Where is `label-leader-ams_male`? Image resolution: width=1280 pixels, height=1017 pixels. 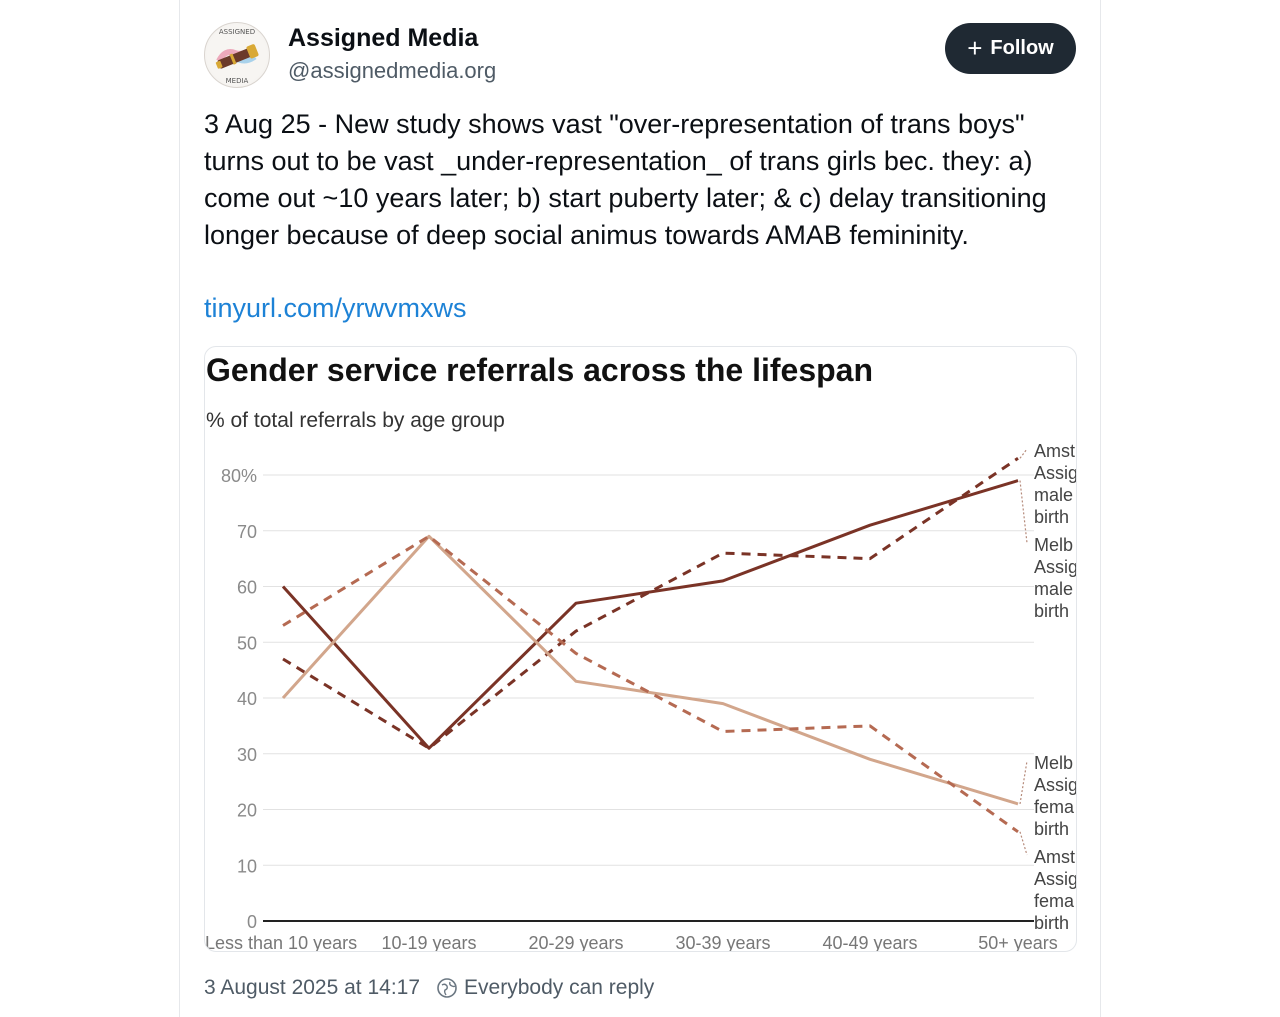
label-leader-ams_male is located at coordinates (1023, 453).